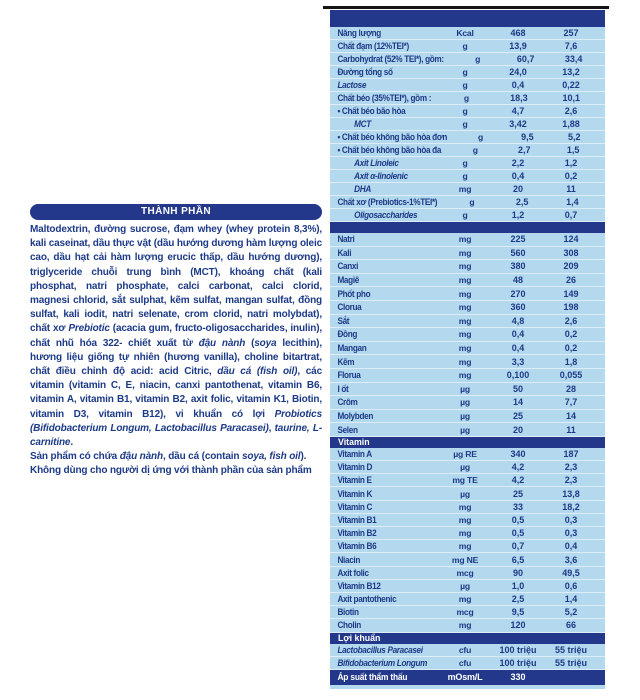 This screenshot has width=640, height=700. Describe the element at coordinates (386, 215) in the screenshot. I see `nutrient-name: Oligosaccharides` at that location.